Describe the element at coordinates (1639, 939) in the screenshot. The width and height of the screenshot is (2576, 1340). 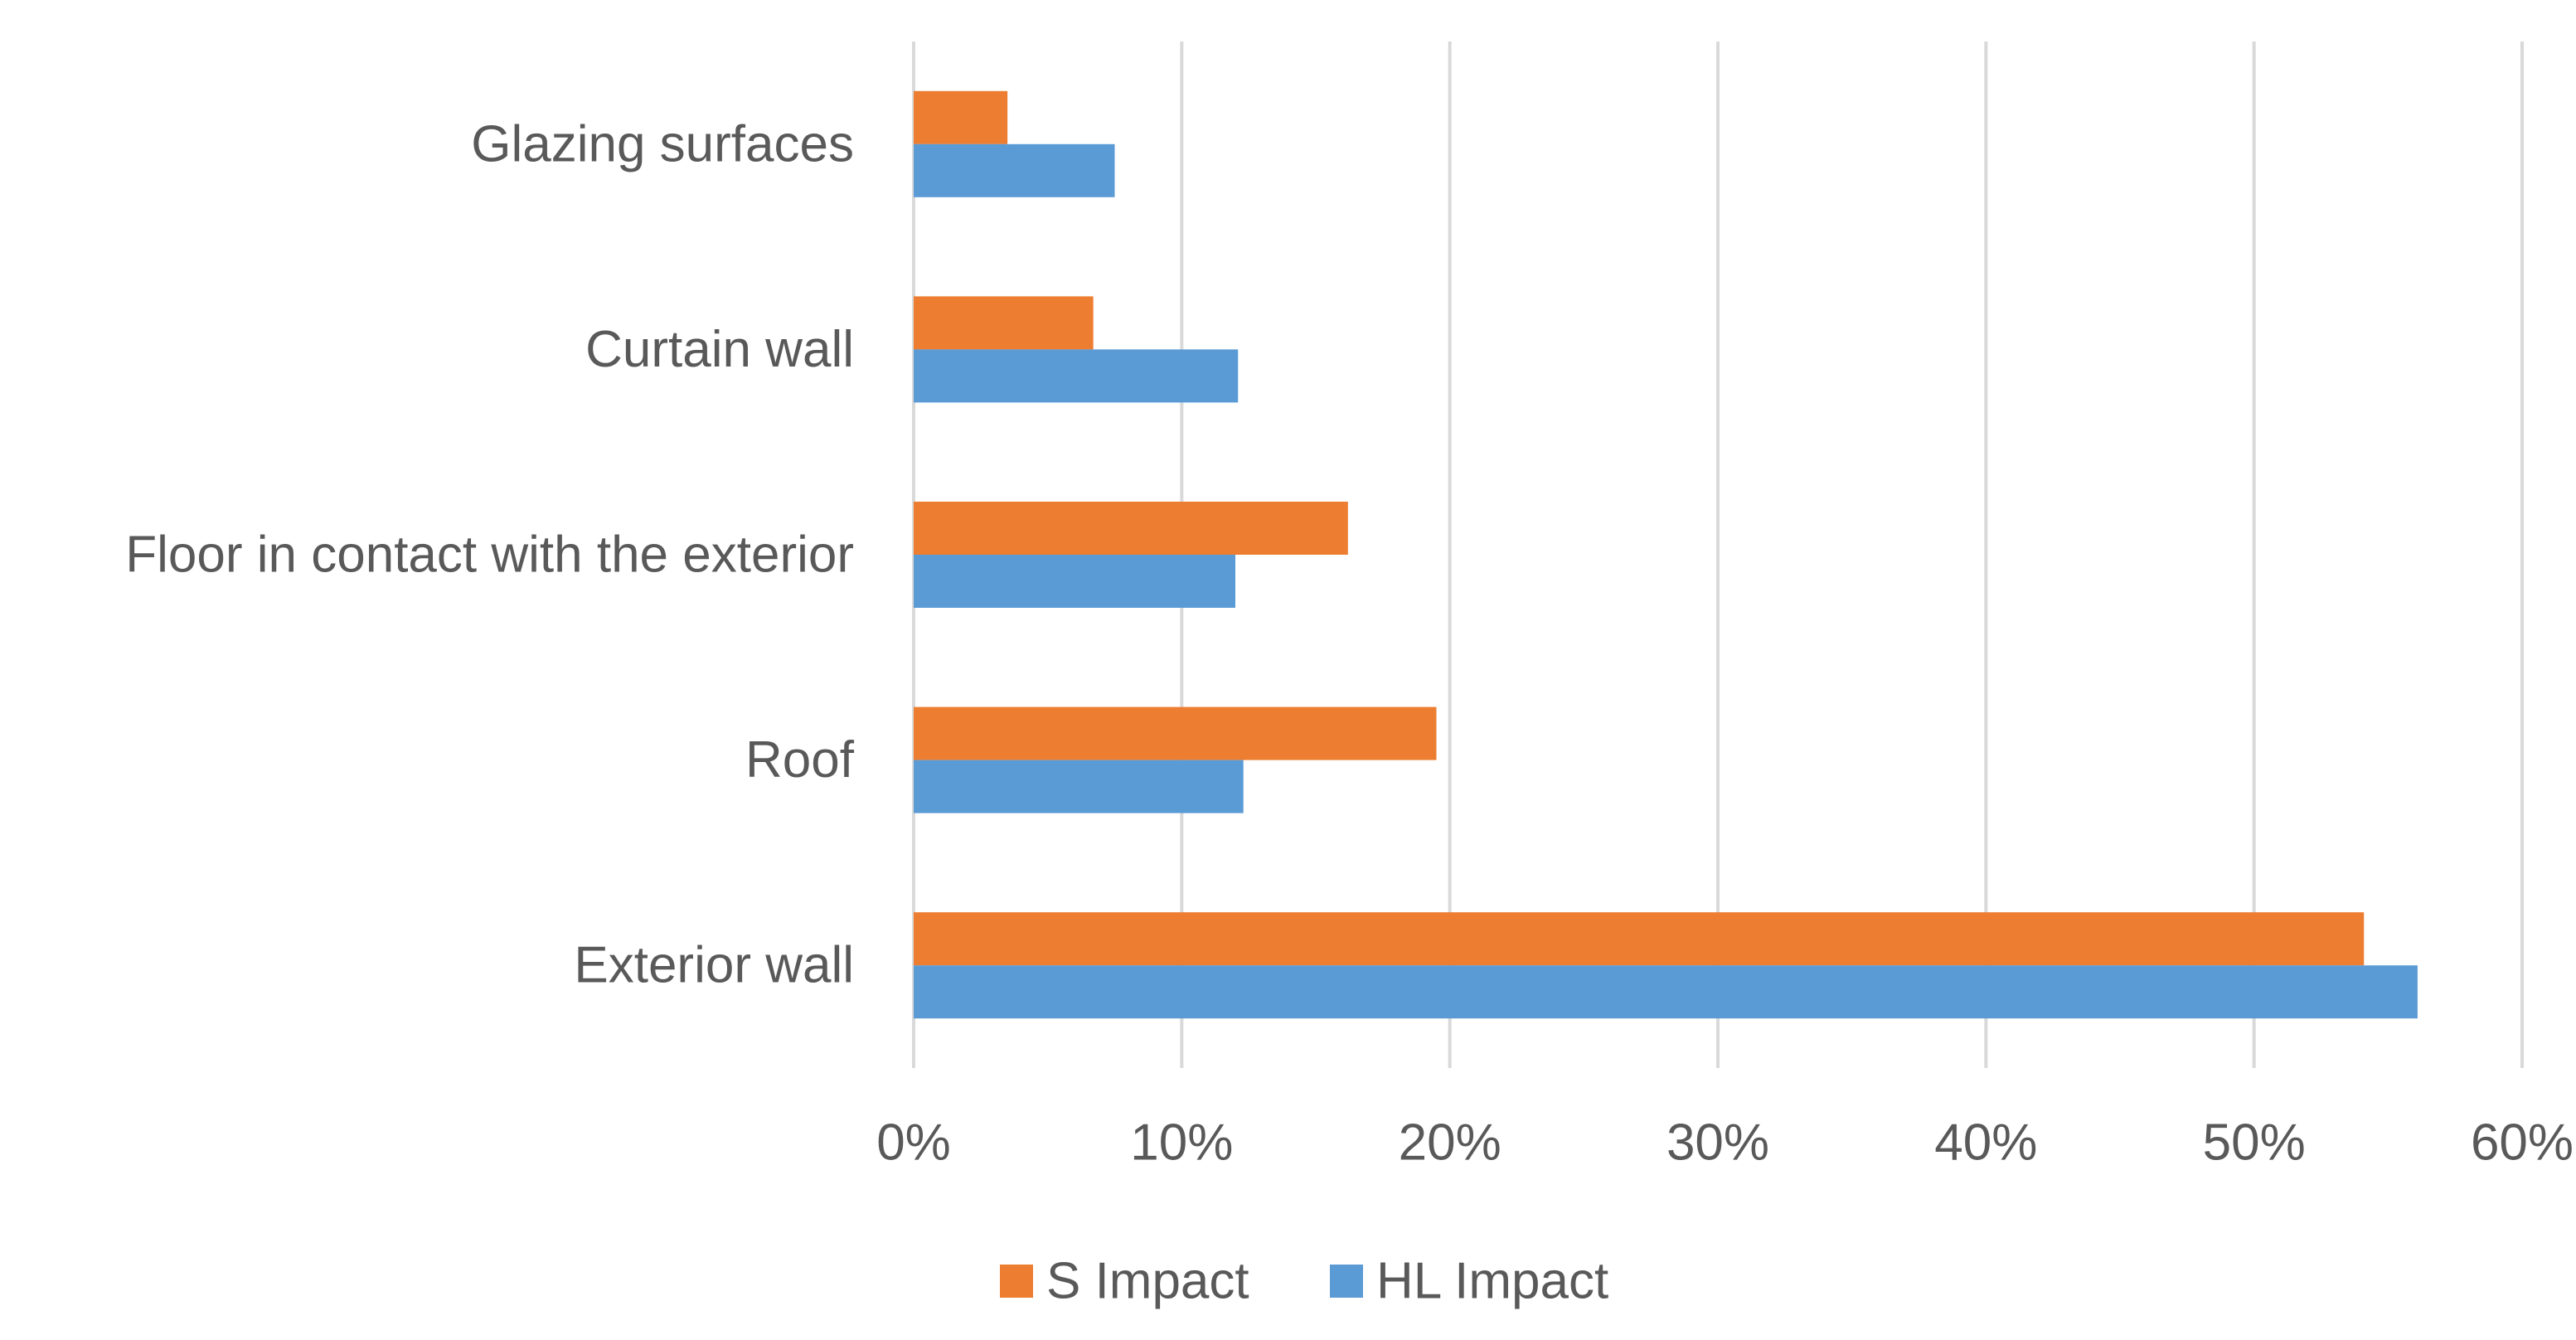
I see `bar-s-impact-exterior-wall` at that location.